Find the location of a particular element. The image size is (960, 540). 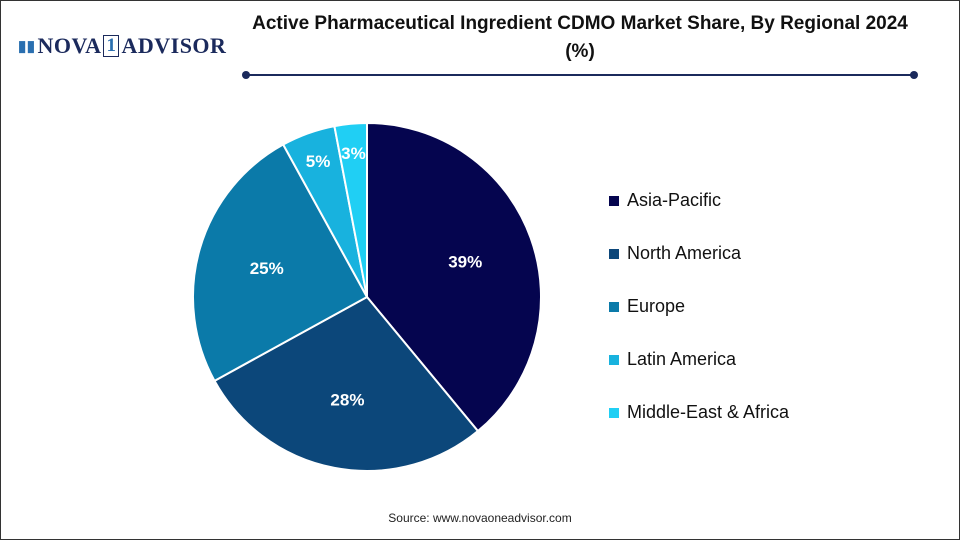

legend-item: Europe is located at coordinates (699, 306).